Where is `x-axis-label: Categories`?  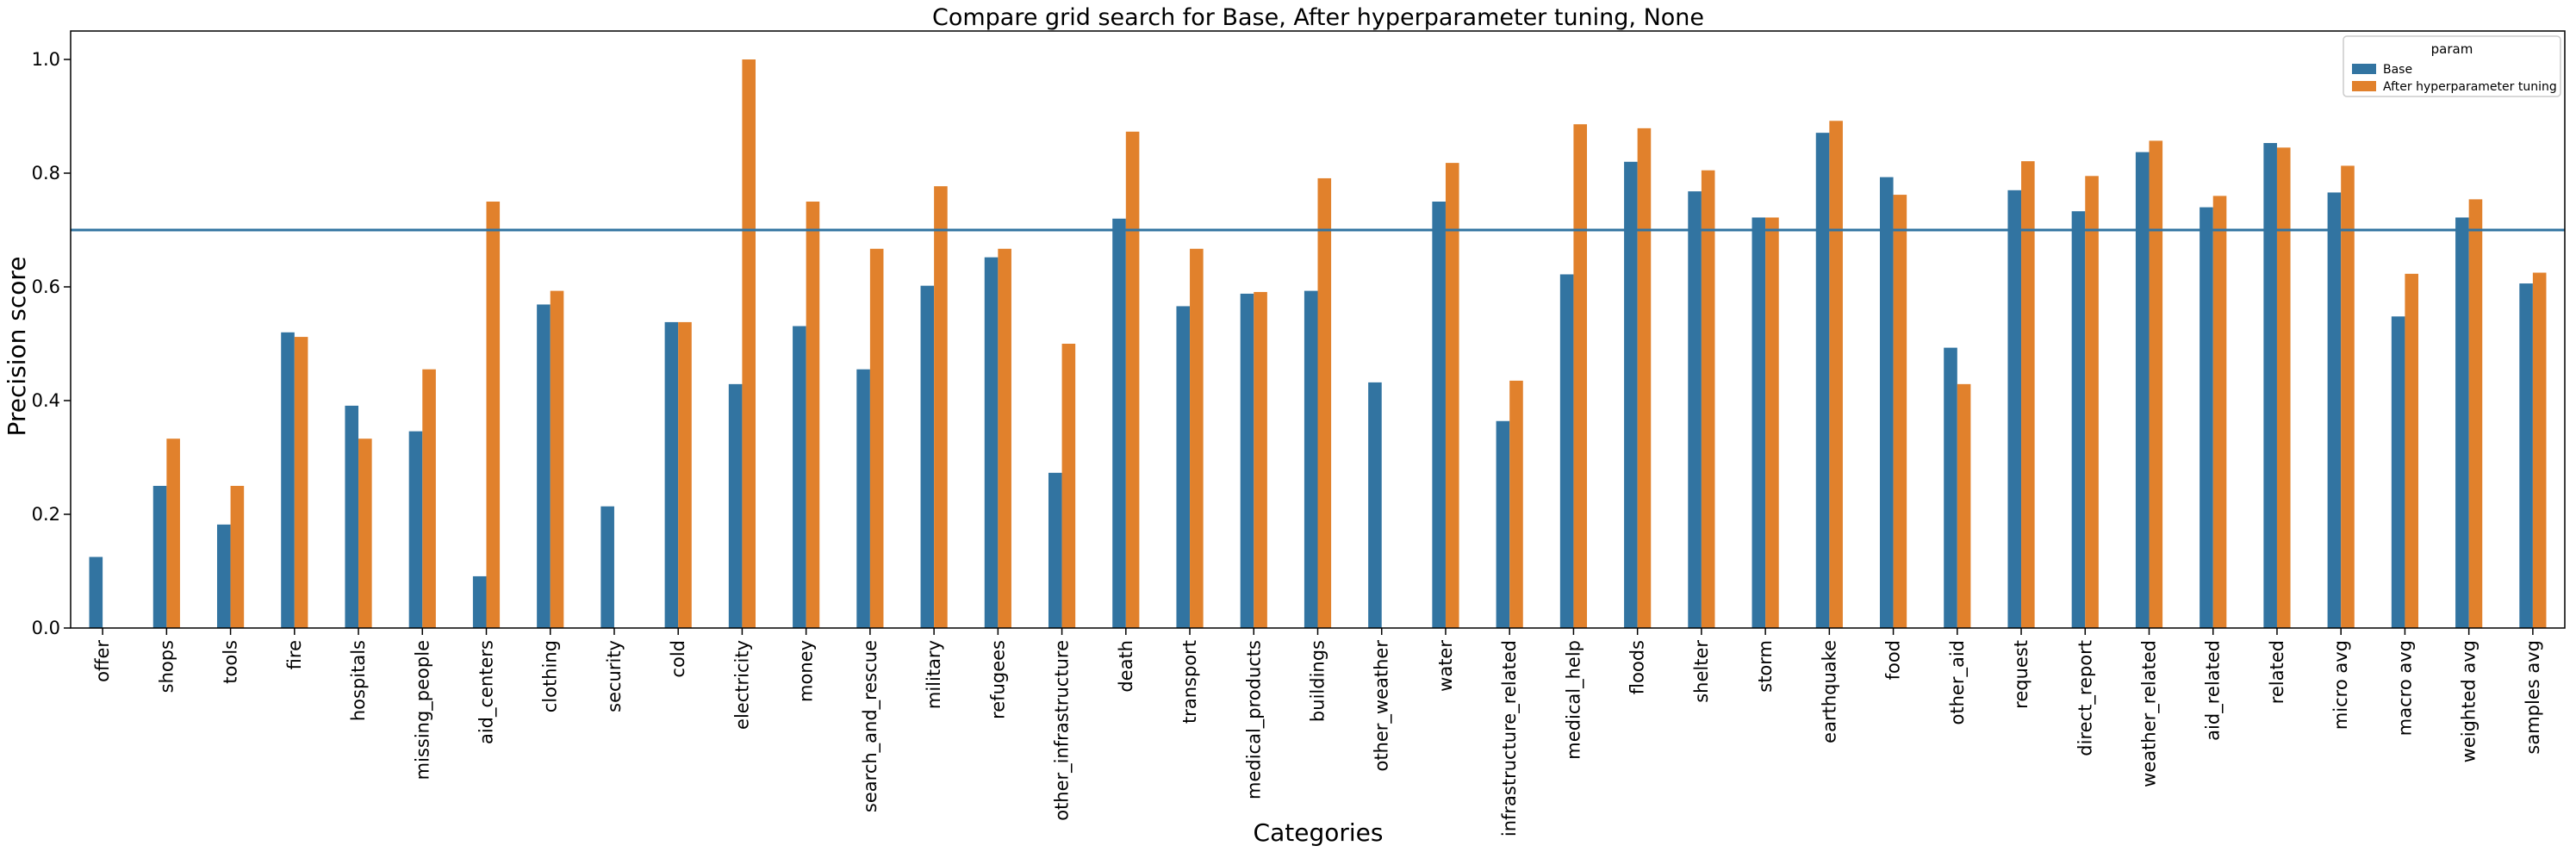 x-axis-label: Categories is located at coordinates (1319, 833).